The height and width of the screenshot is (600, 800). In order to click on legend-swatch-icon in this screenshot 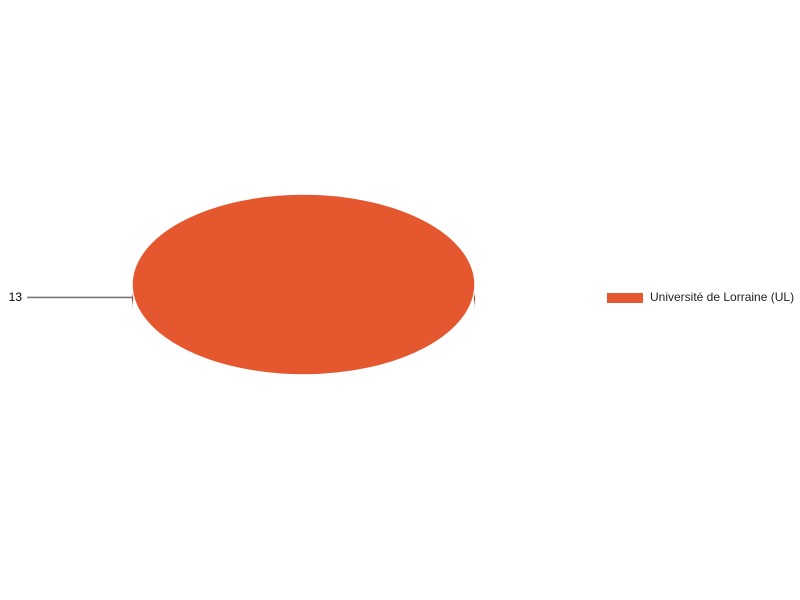, I will do `click(625, 297)`.